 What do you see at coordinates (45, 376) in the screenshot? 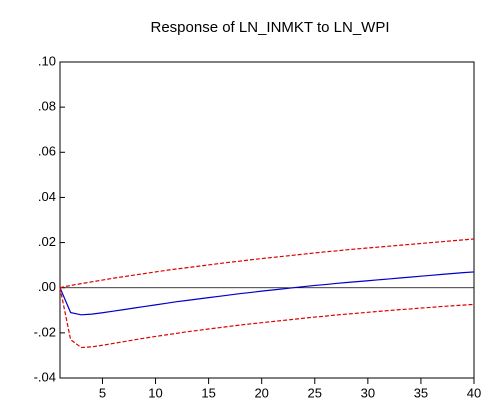
I see `y-tick-label: -.04` at bounding box center [45, 376].